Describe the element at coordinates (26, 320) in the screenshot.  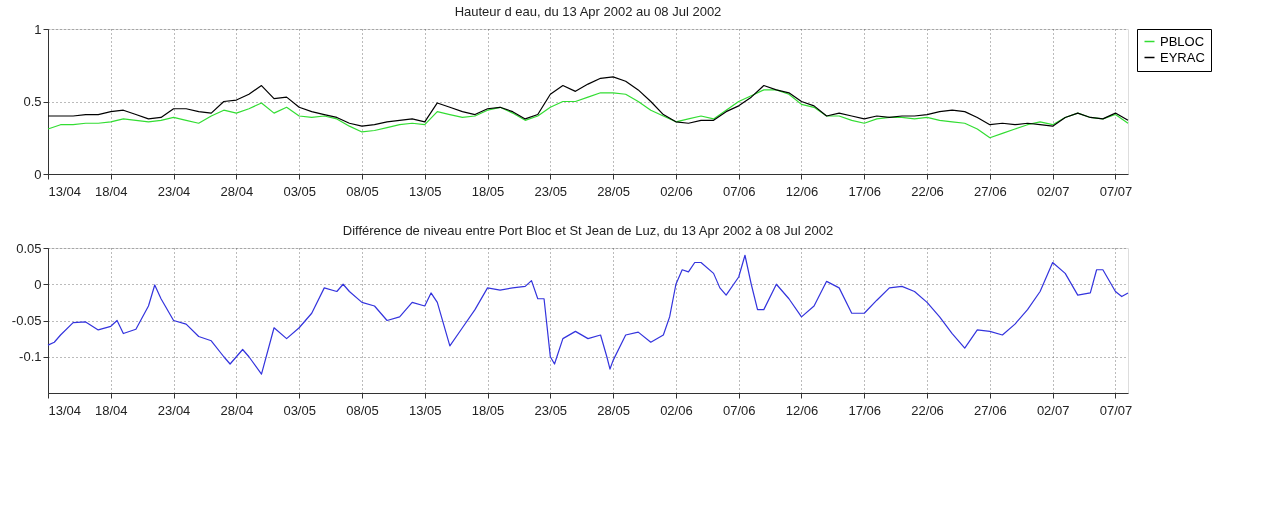
I see `y-tick-label: -0.05` at that location.